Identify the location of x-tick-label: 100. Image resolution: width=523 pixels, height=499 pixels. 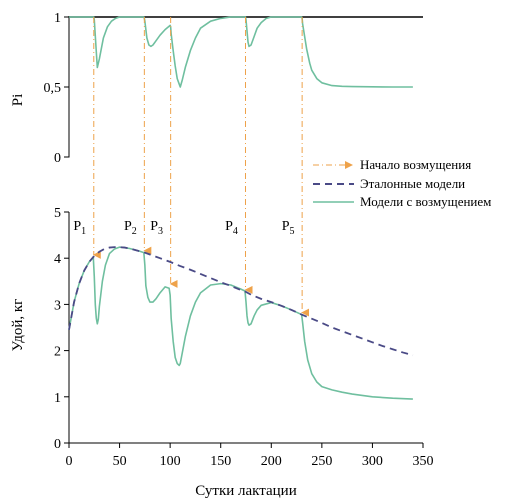
(170, 461).